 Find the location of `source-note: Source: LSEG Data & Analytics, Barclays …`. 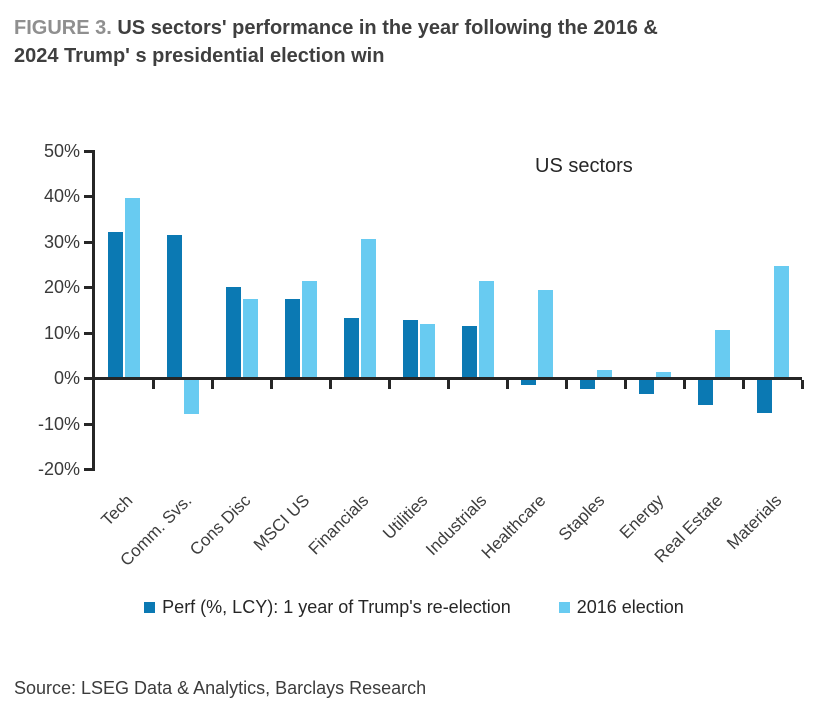

source-note: Source: LSEG Data & Analytics, Barclays … is located at coordinates (220, 688).